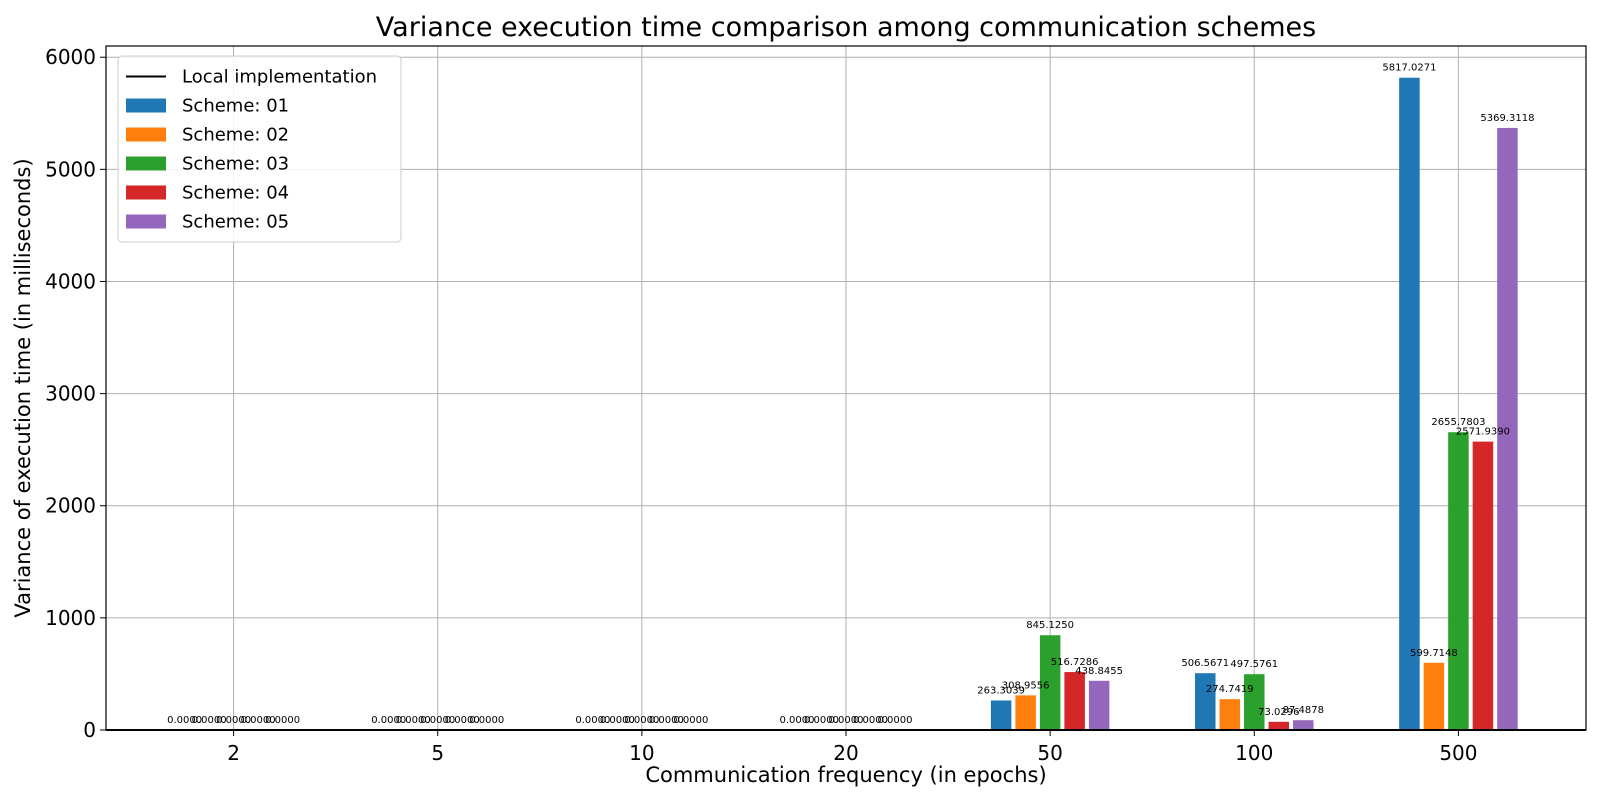  What do you see at coordinates (1001, 690) in the screenshot?
I see `data-label-scheme-01: 263.3039` at bounding box center [1001, 690].